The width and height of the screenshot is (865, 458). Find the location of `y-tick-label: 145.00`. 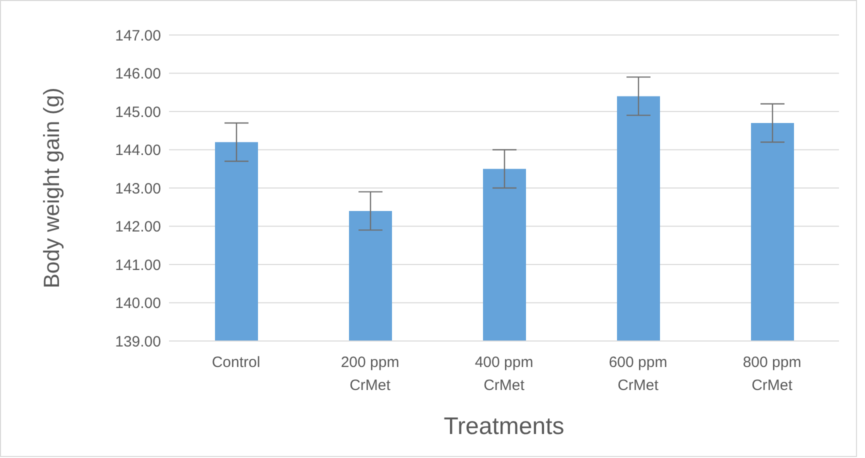

y-tick-label: 145.00 is located at coordinates (138, 112).